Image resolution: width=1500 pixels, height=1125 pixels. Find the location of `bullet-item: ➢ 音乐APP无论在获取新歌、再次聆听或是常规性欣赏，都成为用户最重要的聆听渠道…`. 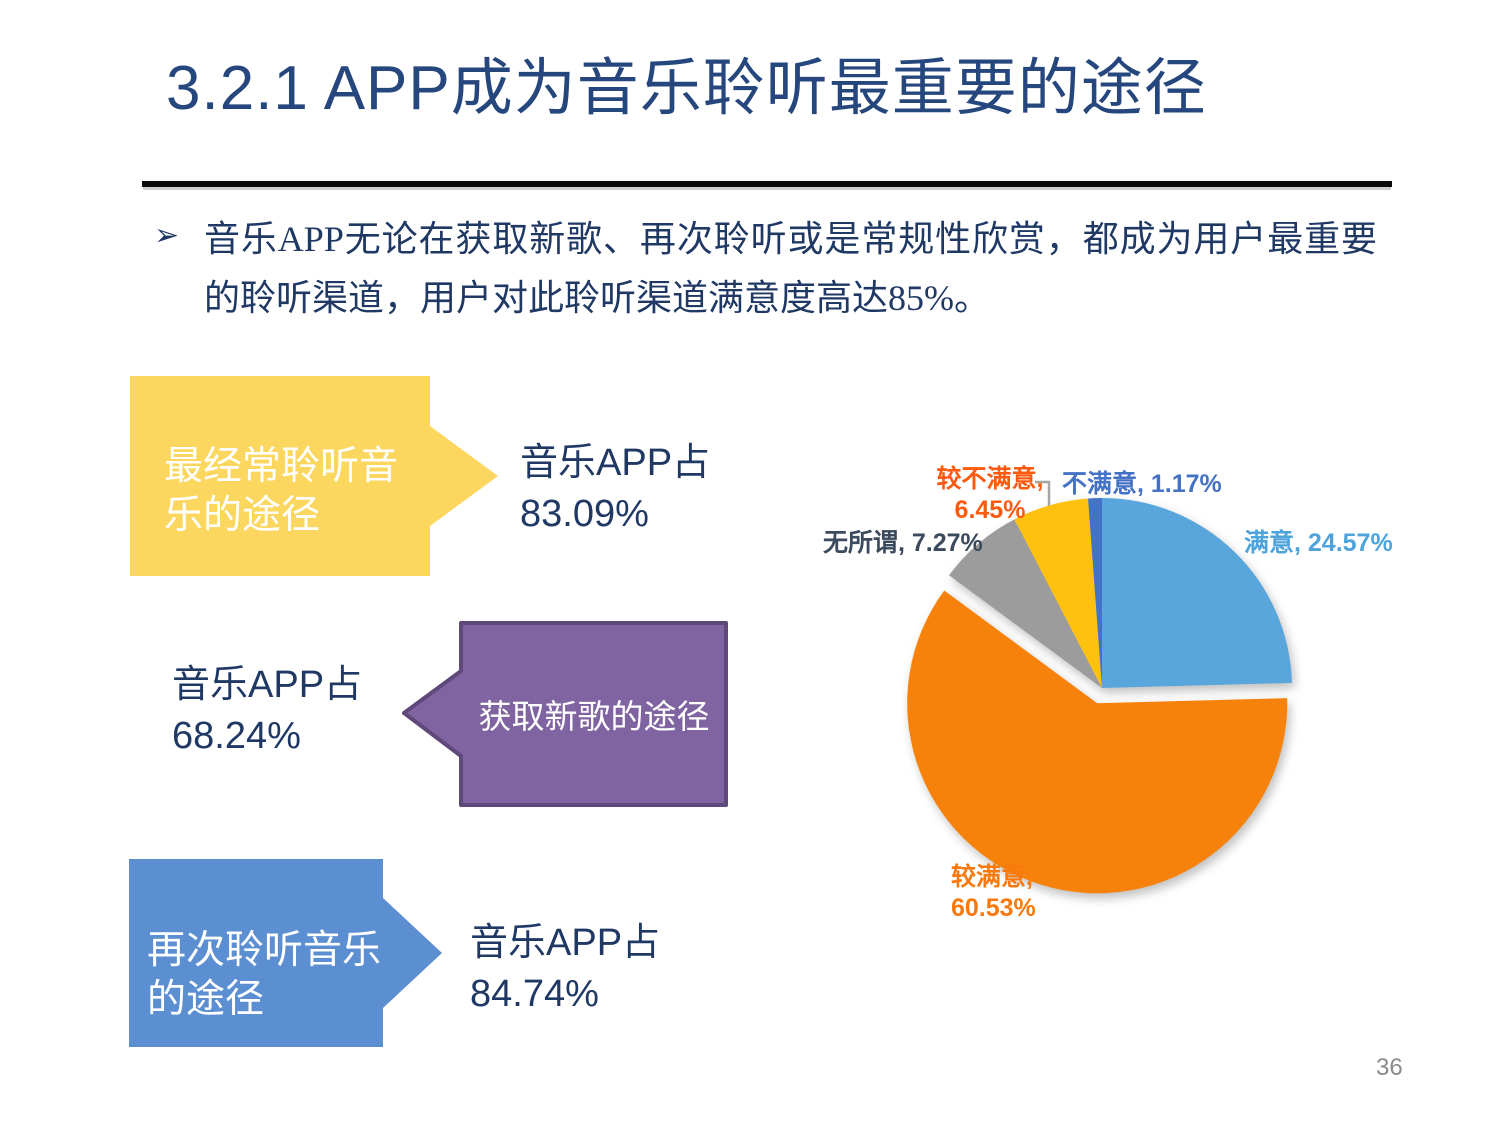

bullet-item: ➢ 音乐APP无论在获取新歌、再次聆听或是常规性欣赏，都成为用户最重要的聆听渠道… is located at coordinates (764, 269).